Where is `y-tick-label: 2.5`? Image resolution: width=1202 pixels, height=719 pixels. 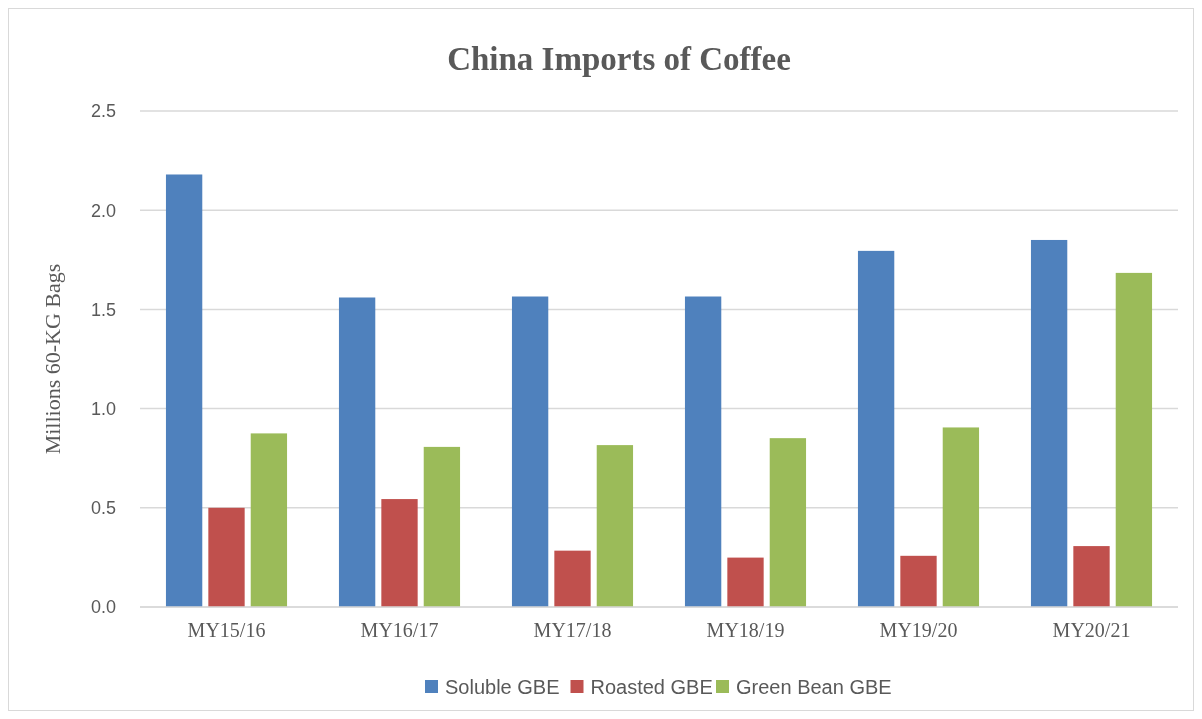 y-tick-label: 2.5 is located at coordinates (103, 111).